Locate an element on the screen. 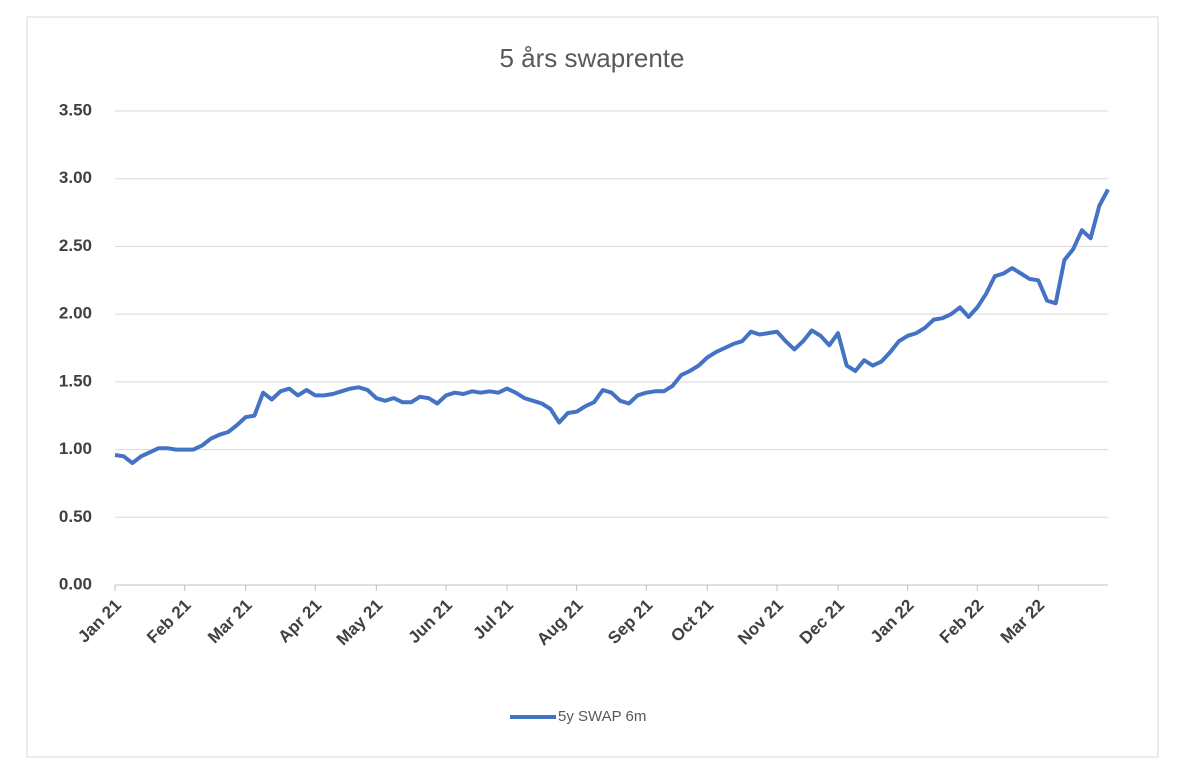 The height and width of the screenshot is (784, 1200). y-tick-label: 1.50 is located at coordinates (75, 380).